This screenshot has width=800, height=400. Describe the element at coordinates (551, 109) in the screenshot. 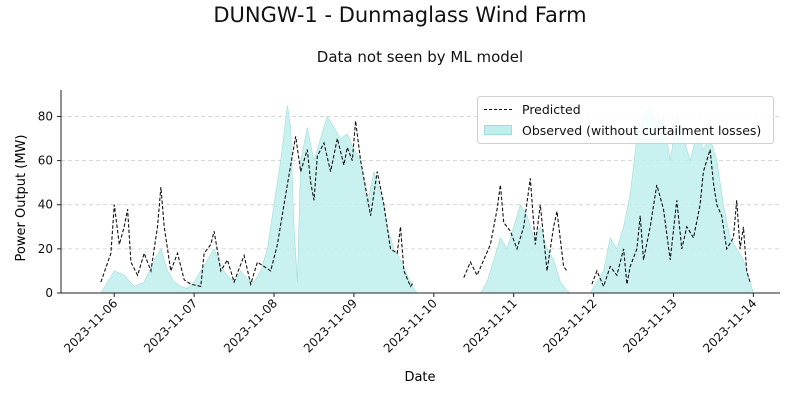

I see `legend-label-predicted: Predicted` at that location.